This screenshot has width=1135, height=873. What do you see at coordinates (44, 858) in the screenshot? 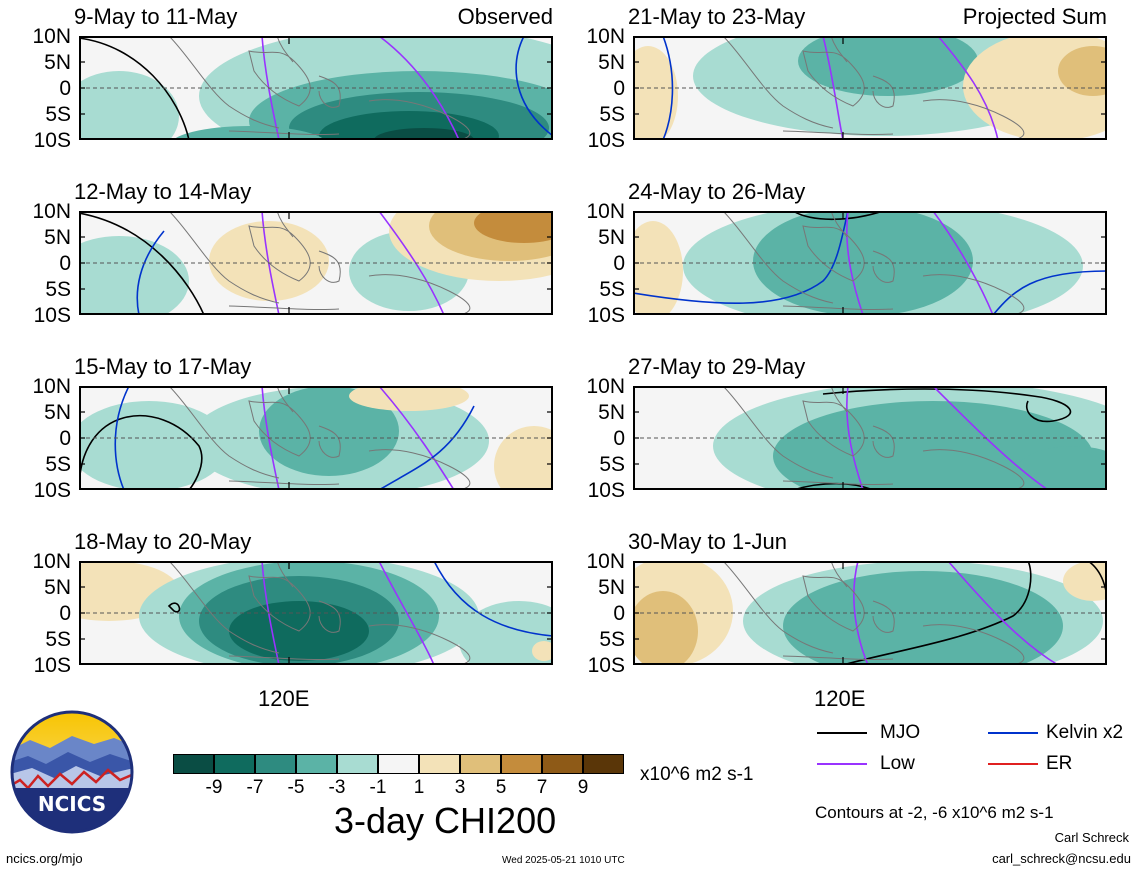
I see `footer-site: ncics.org/mjo` at bounding box center [44, 858].